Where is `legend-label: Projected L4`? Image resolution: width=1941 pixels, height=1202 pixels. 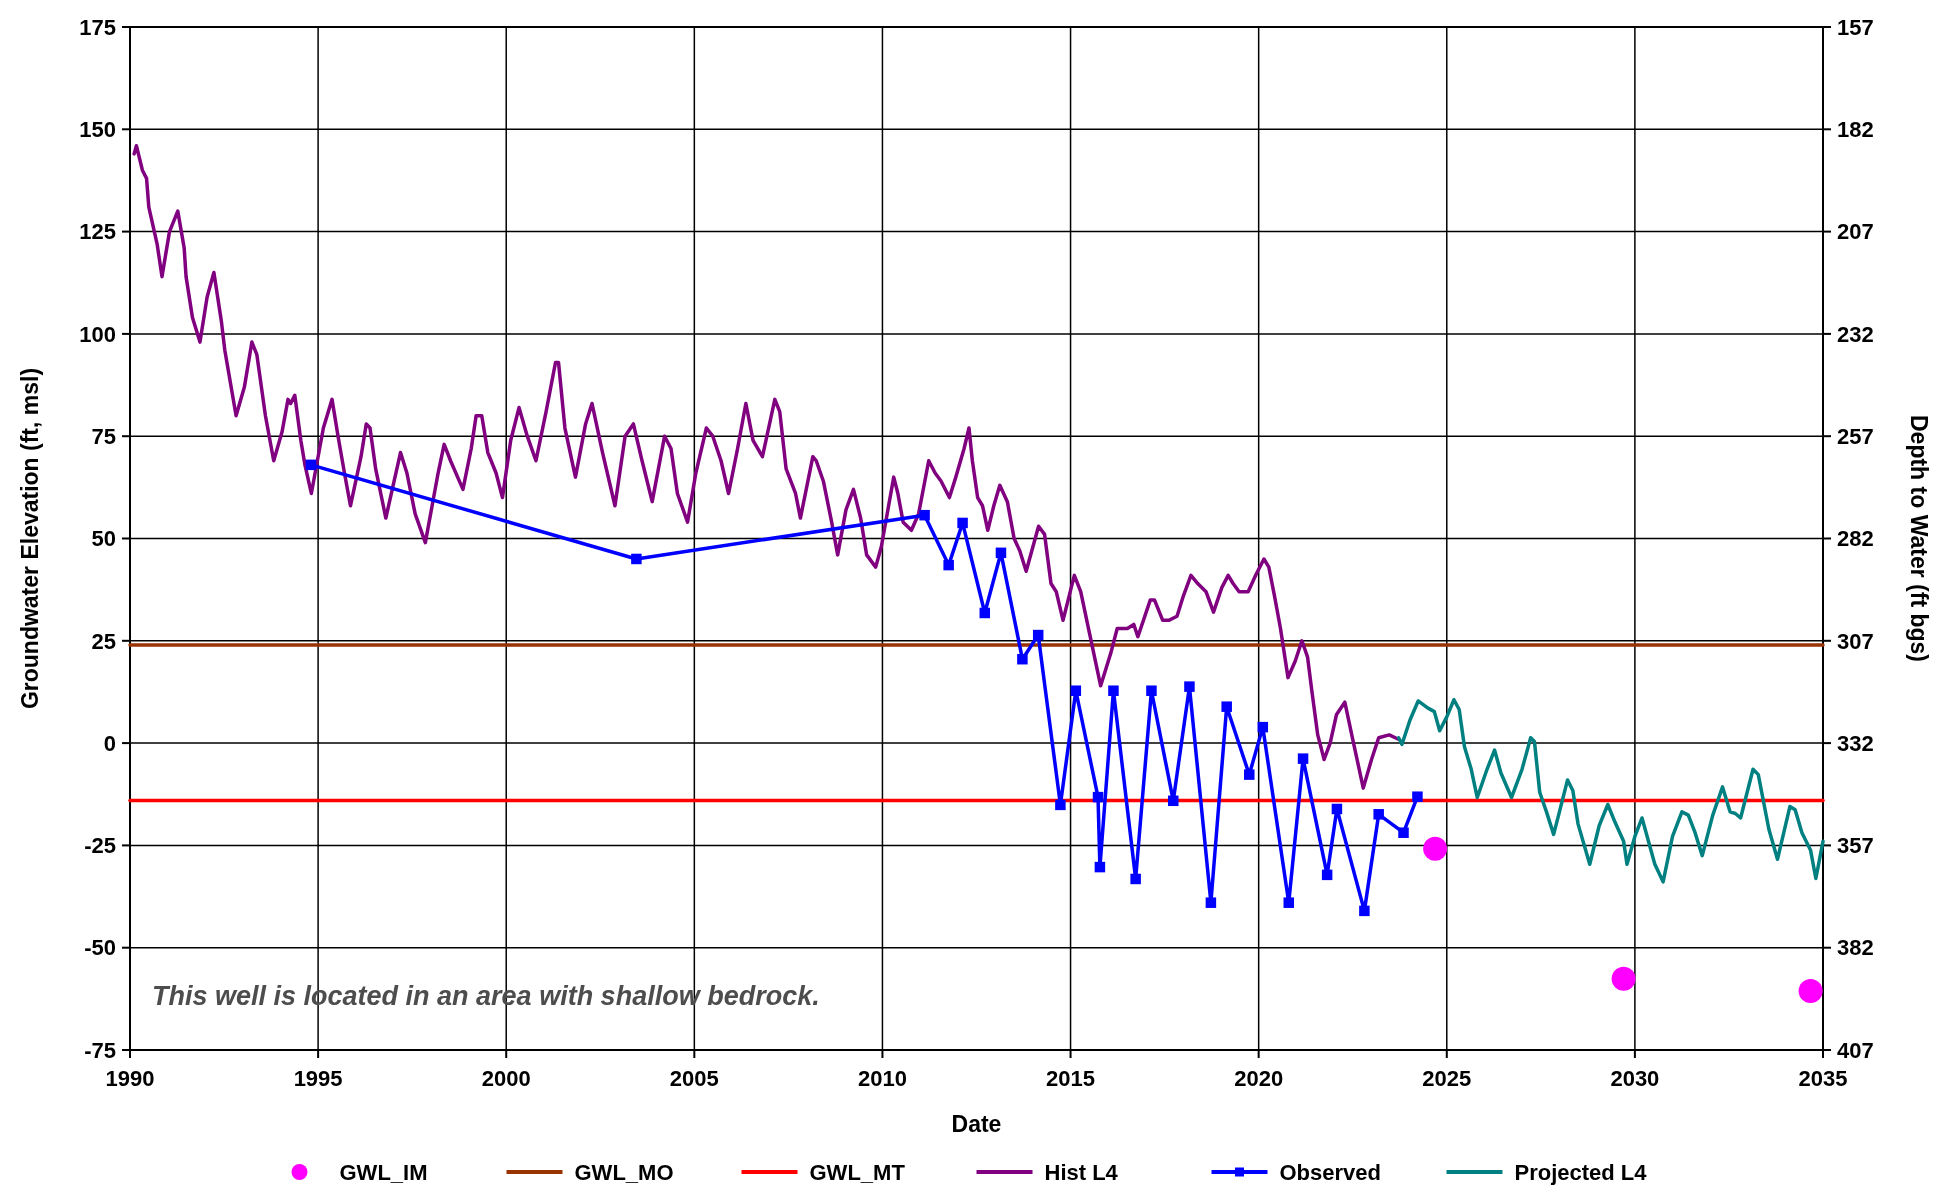
legend-label: Projected L4 is located at coordinates (1581, 1172).